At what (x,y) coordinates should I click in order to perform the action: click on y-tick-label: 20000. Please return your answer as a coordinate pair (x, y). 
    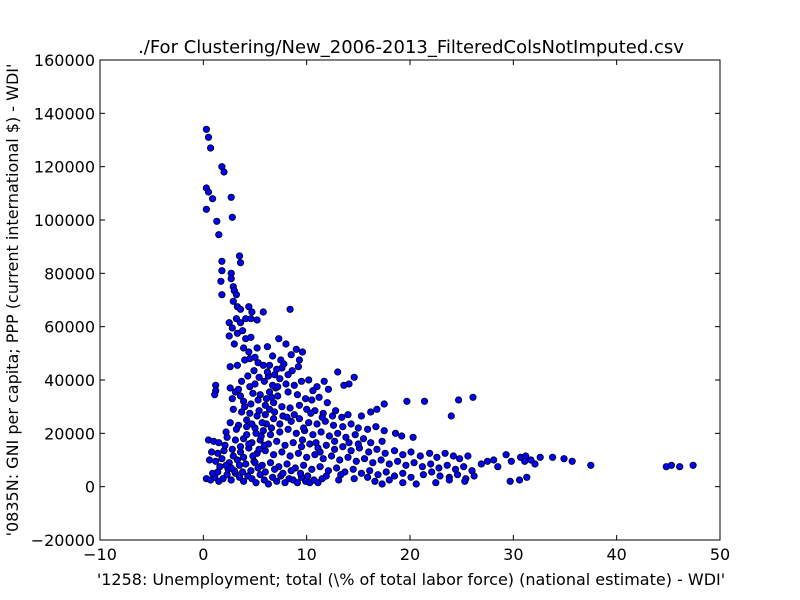
    Looking at the image, I should click on (69, 433).